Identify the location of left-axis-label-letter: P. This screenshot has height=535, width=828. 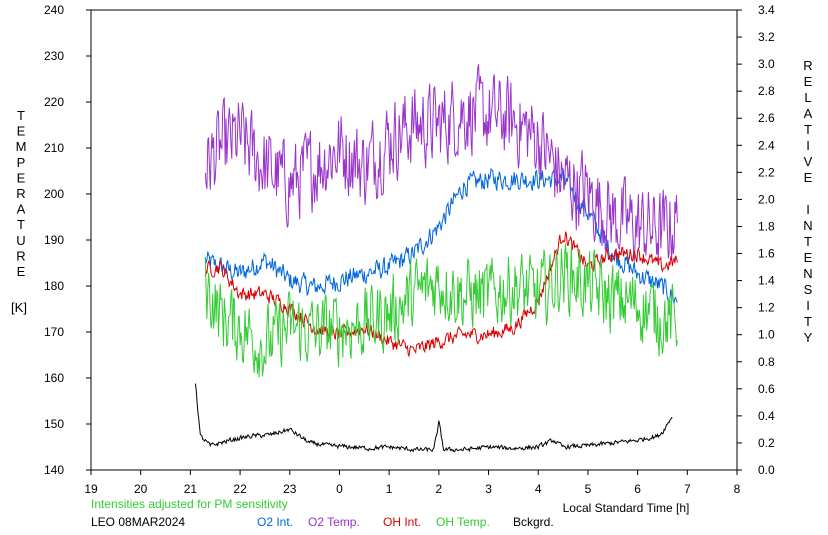
(21, 162).